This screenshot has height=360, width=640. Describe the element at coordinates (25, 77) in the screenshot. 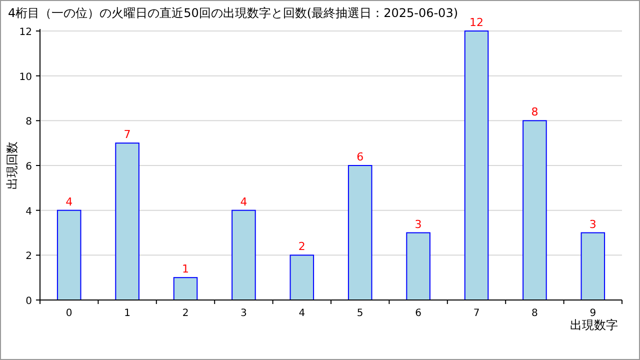

I see `y-tick-label: 10` at that location.